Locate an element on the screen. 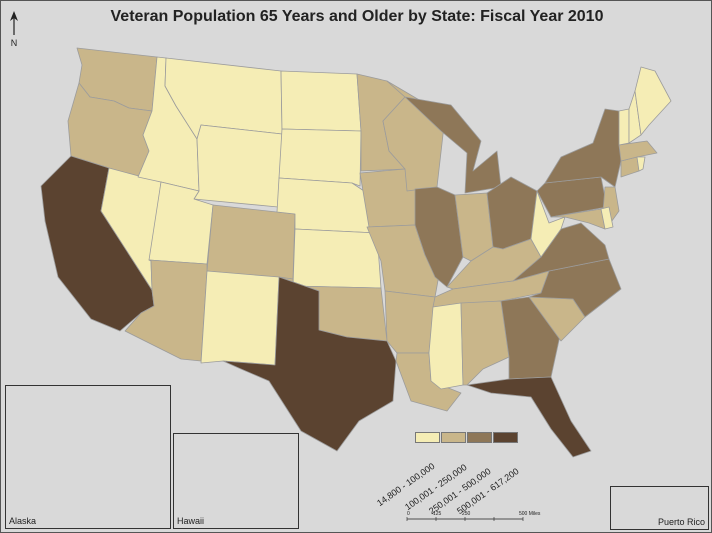 The height and width of the screenshot is (533, 712). state-florida is located at coordinates (529, 417).